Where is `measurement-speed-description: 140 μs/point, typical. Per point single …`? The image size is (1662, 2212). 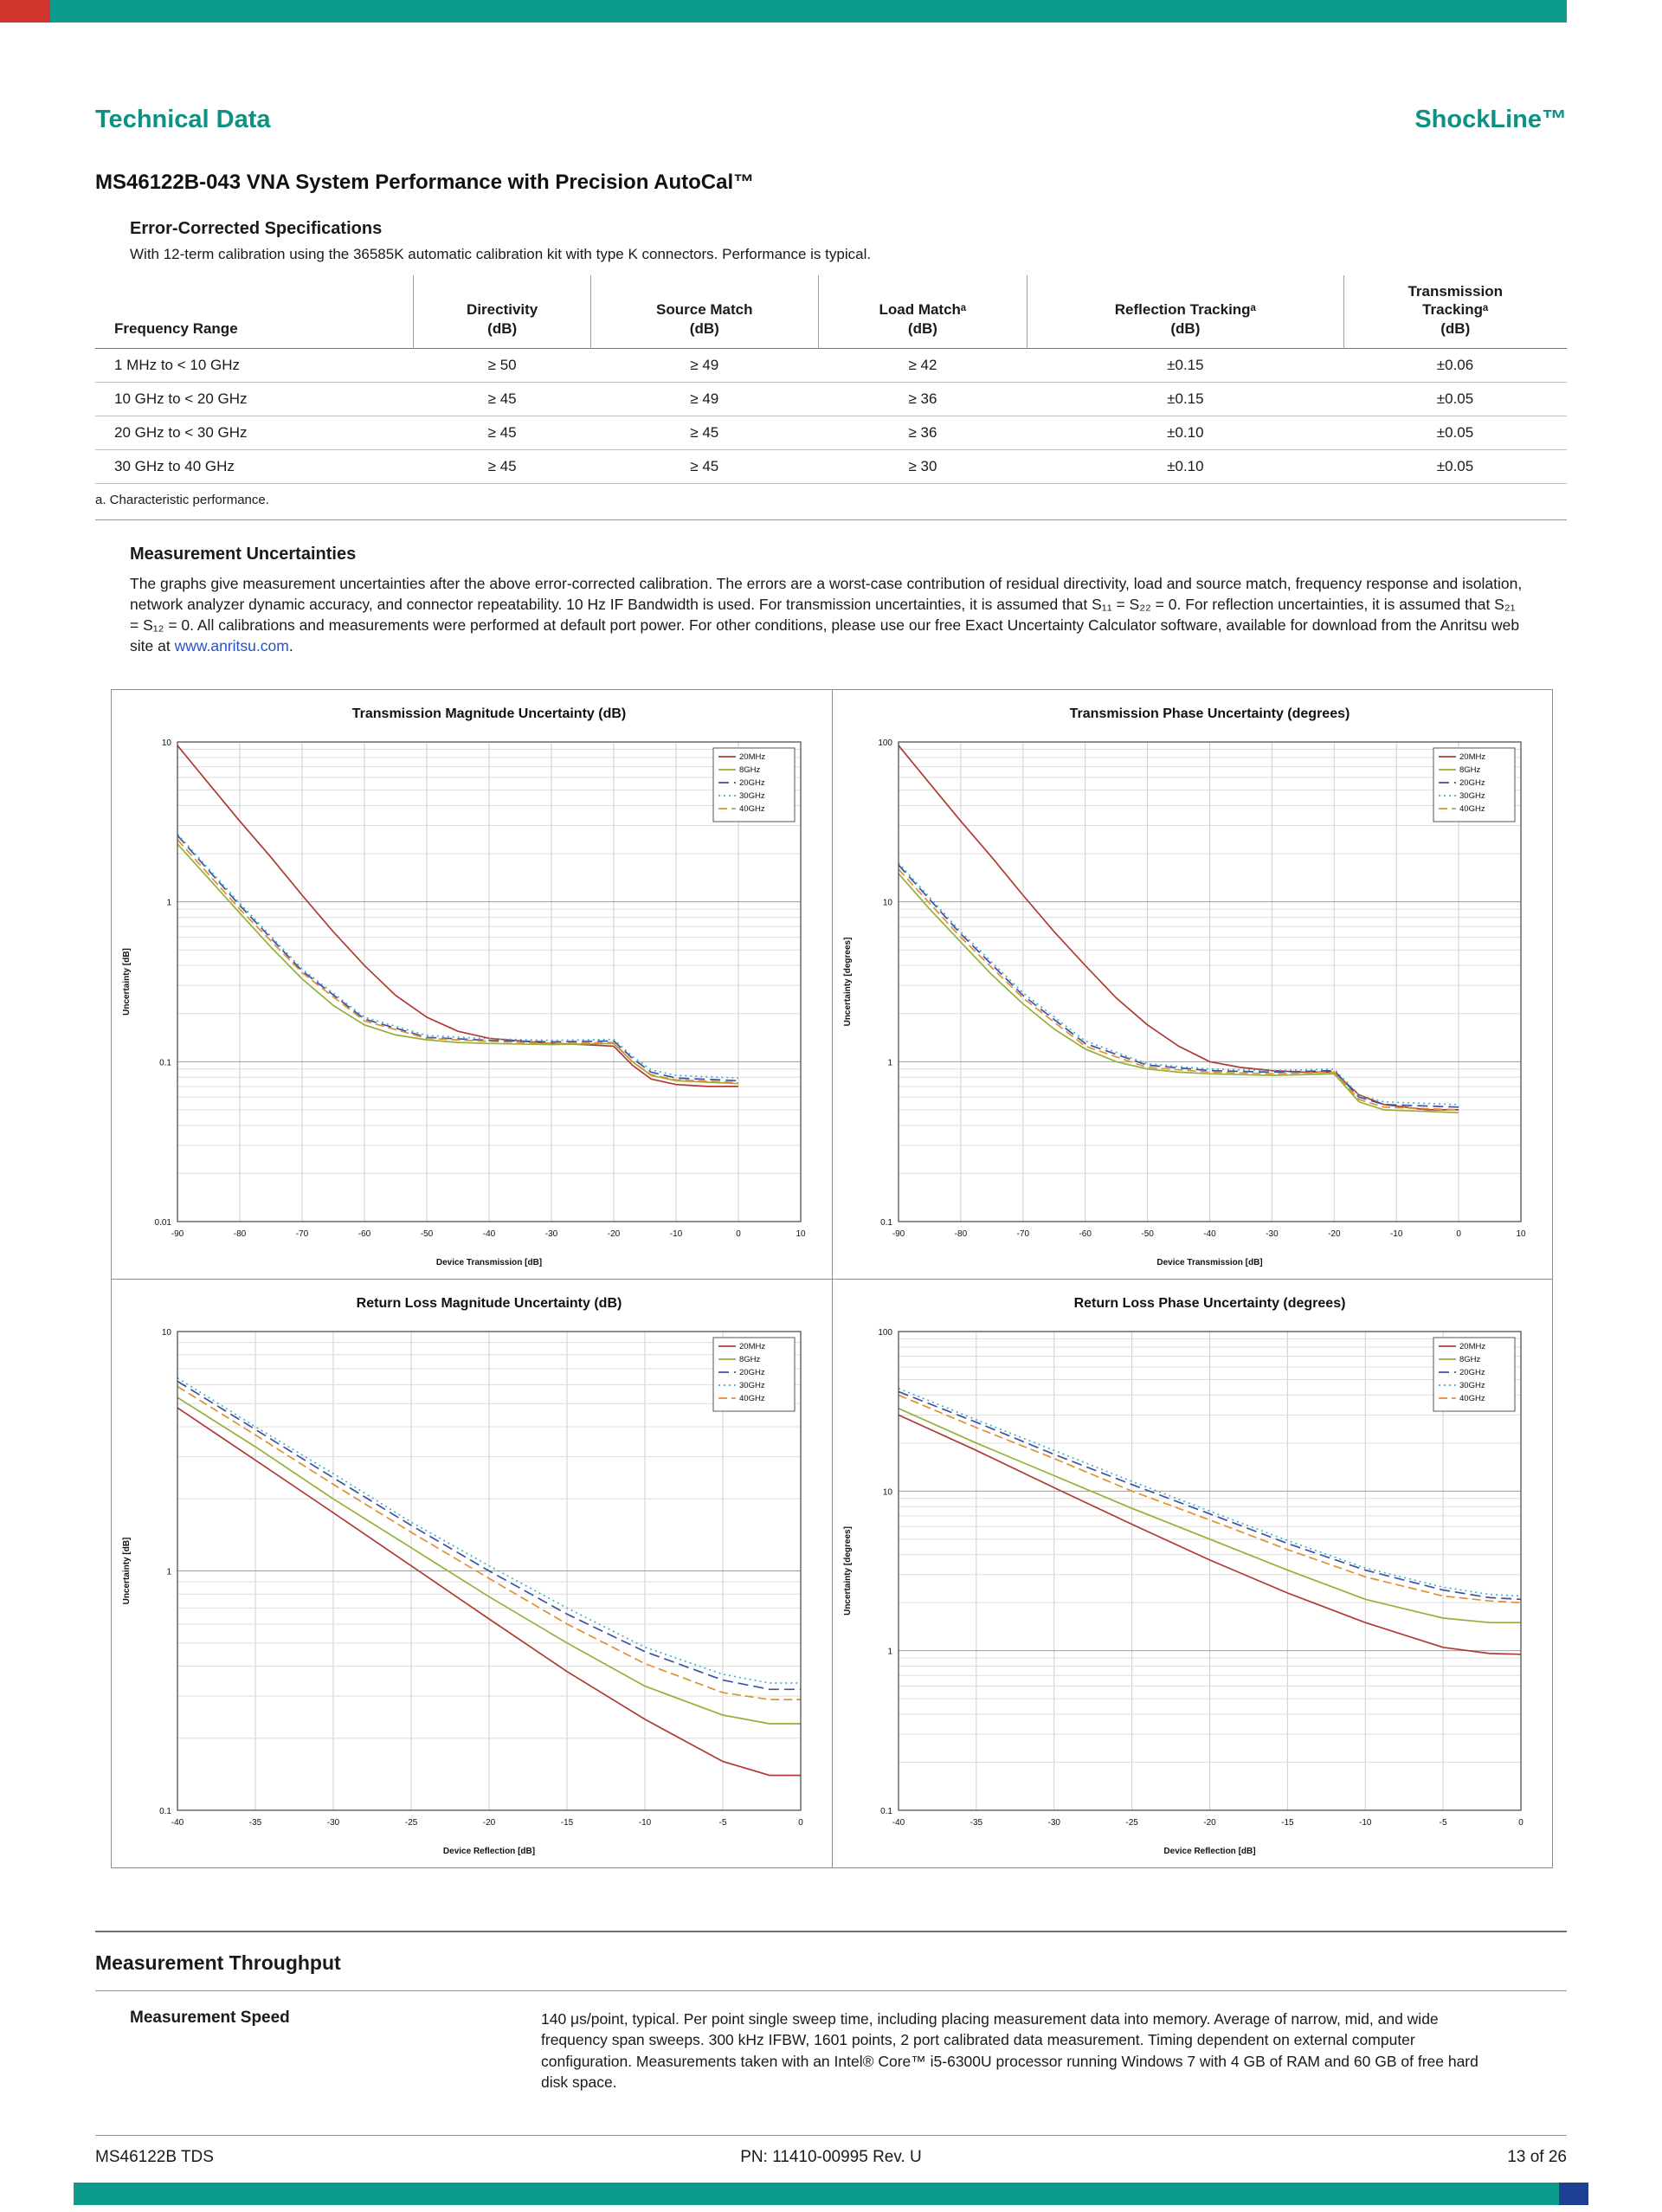 measurement-speed-description: 140 μs/point, typical. Per point single … is located at coordinates (1009, 2050).